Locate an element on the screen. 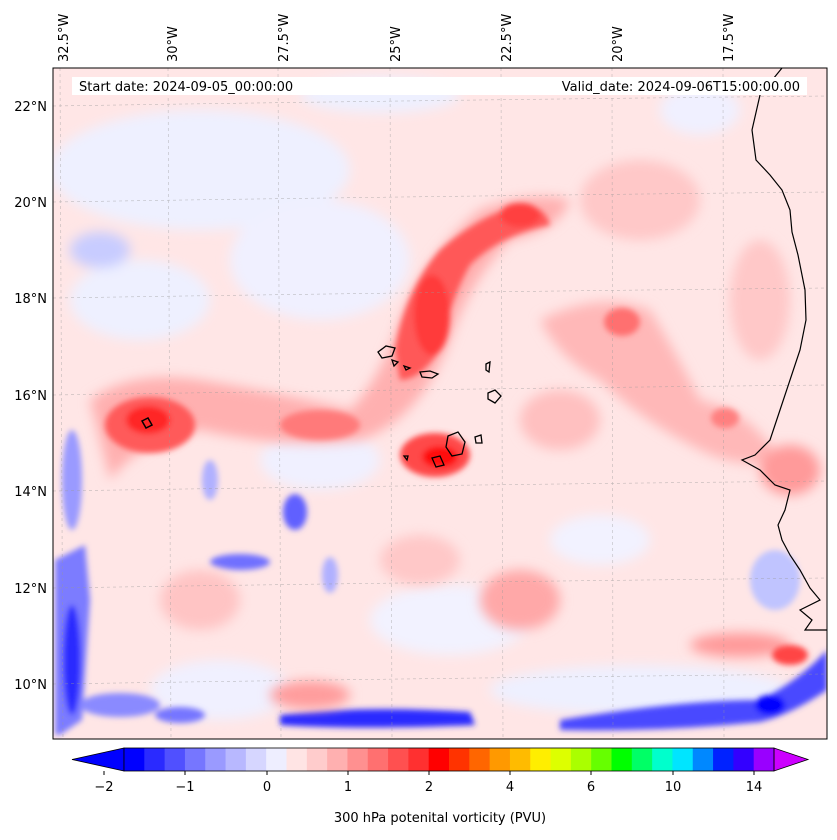  colorbar-tick-label: 14 is located at coordinates (754, 787).